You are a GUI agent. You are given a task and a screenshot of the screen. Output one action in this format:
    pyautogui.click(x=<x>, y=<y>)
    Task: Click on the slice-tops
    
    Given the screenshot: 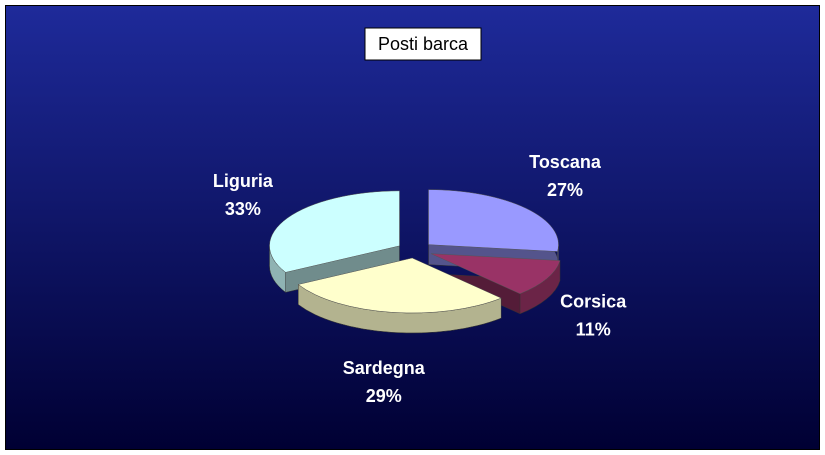 What is the action you would take?
    pyautogui.click(x=415, y=251)
    